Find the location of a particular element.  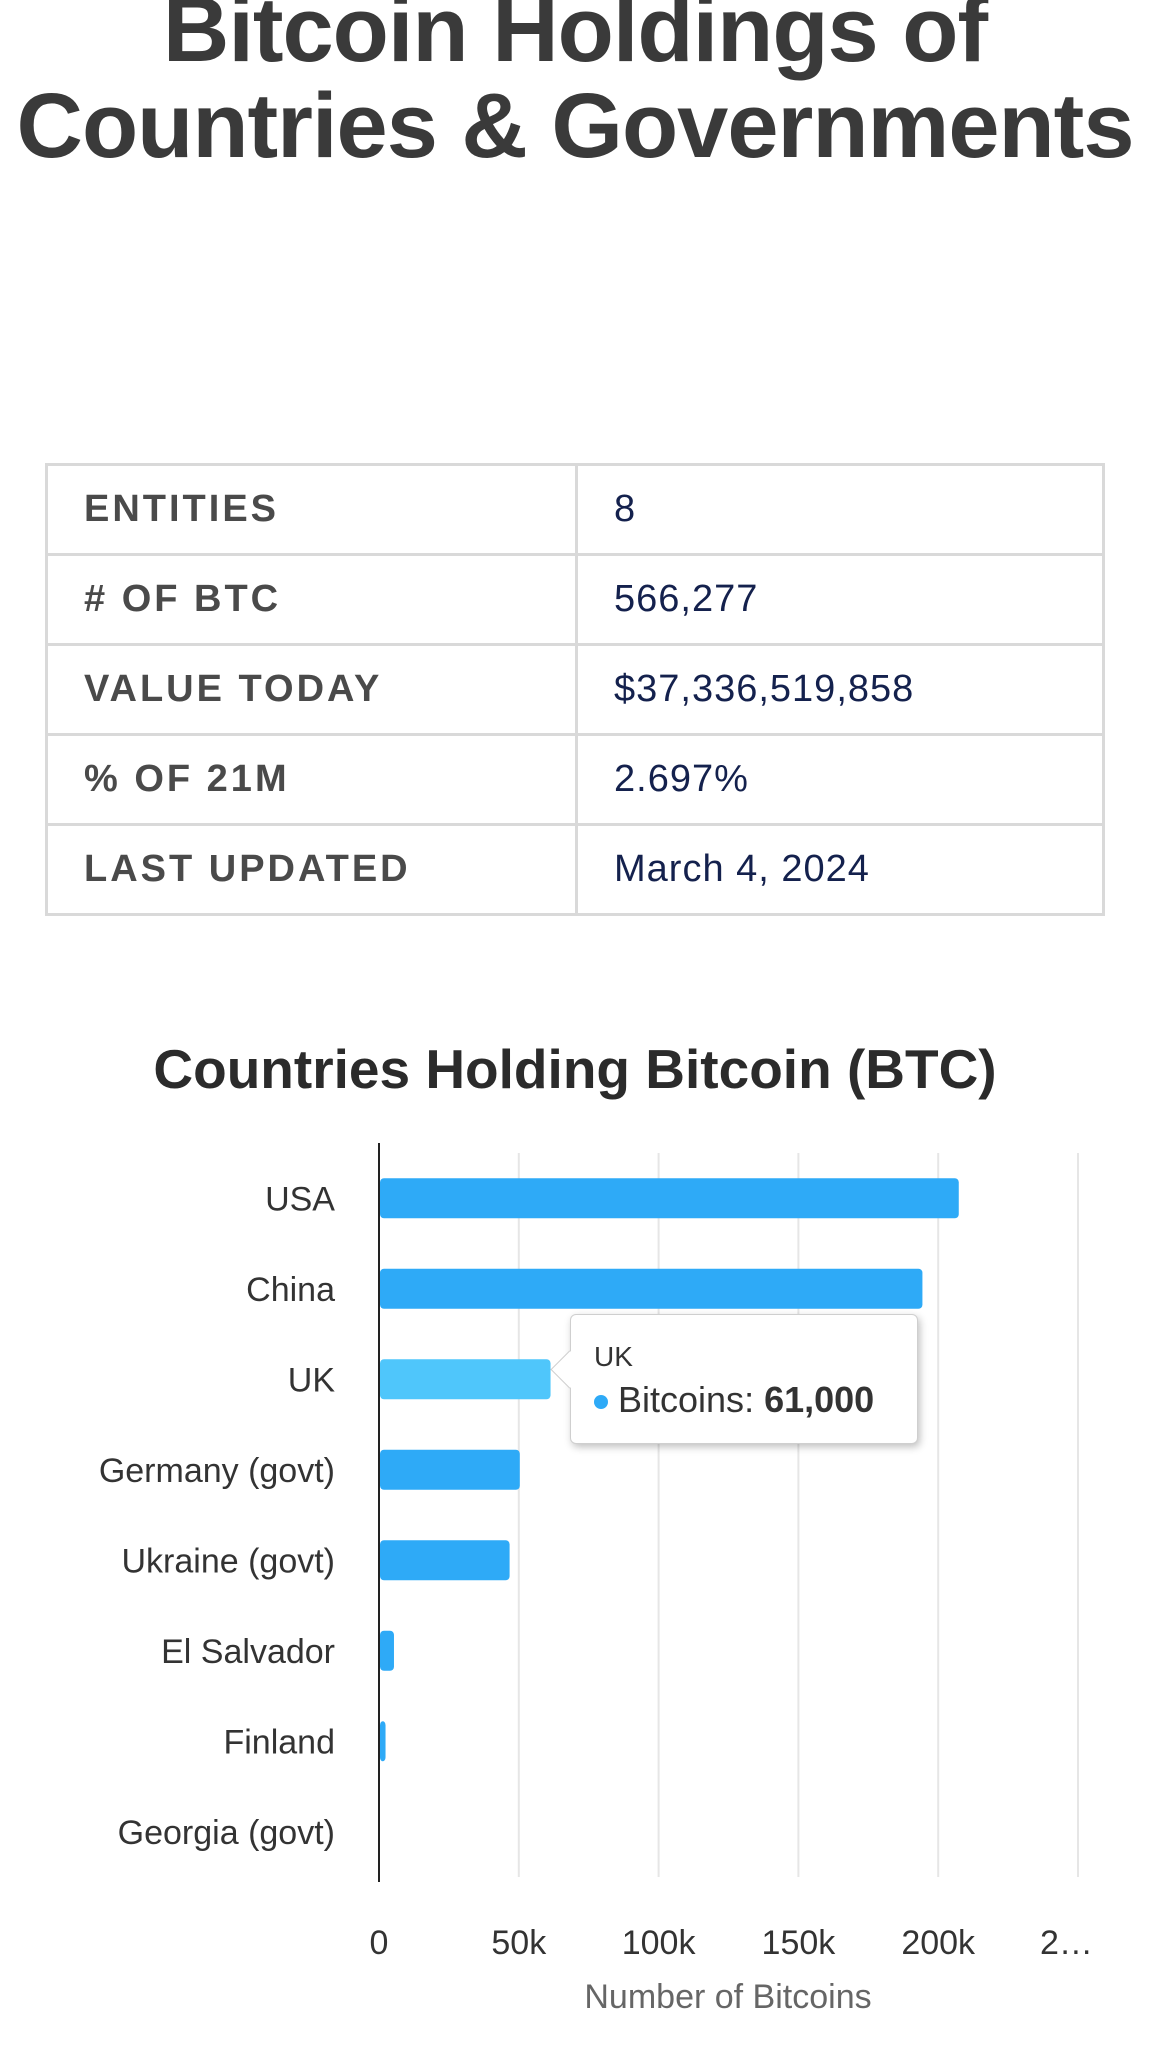

stats-value: $37,336,519,858 is located at coordinates (840, 689).